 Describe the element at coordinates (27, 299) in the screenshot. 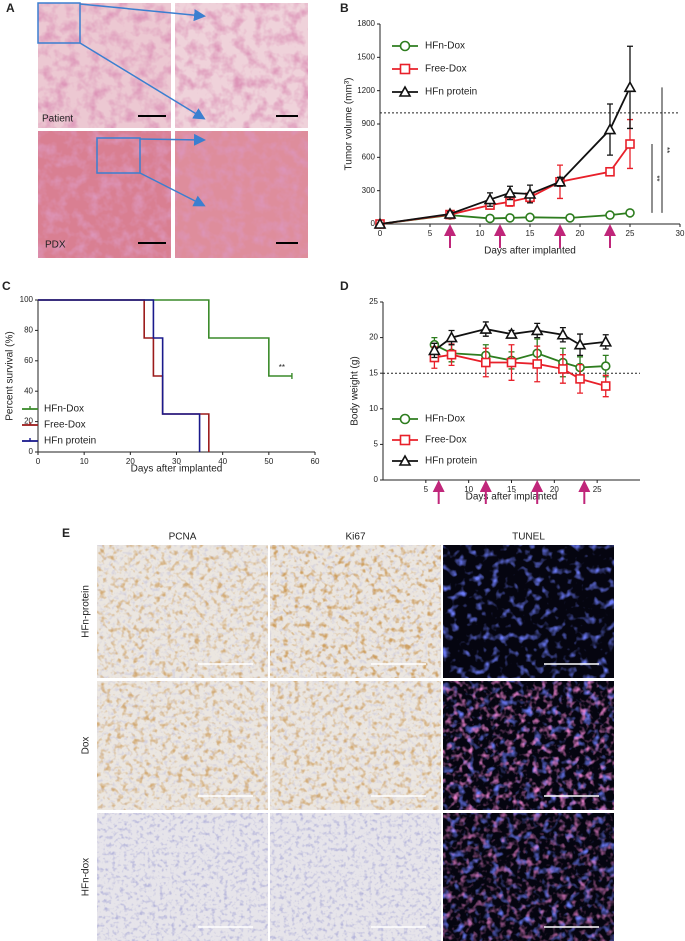

I see `y-tick-label: 100` at that location.